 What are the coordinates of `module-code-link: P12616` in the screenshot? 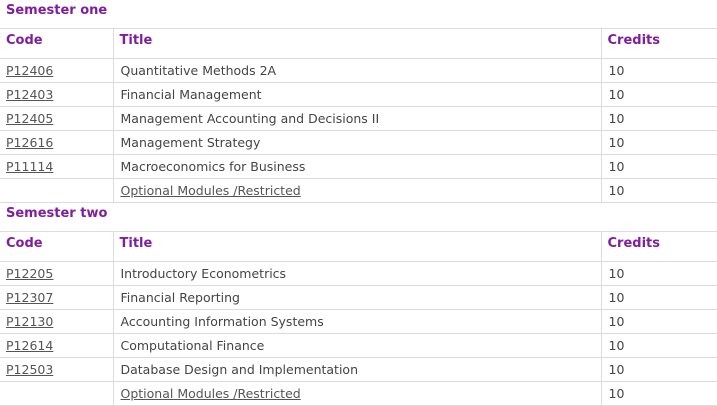 It's located at (30, 142).